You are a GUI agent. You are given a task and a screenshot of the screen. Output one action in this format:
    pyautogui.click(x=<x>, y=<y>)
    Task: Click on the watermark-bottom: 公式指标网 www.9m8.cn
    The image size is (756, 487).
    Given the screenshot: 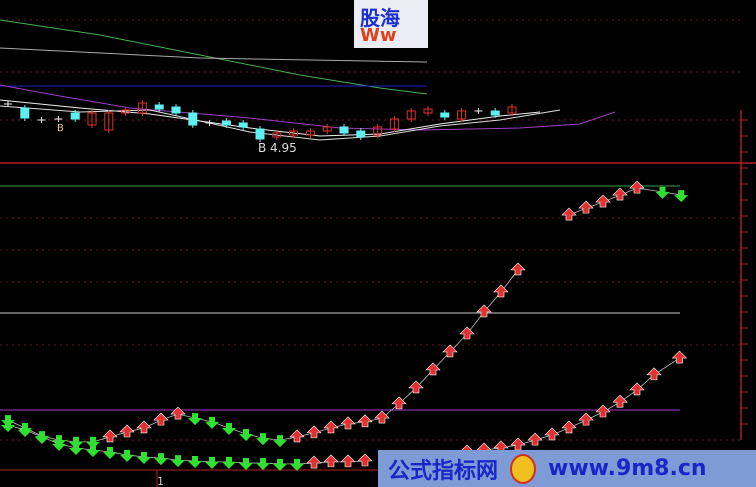 What is the action you would take?
    pyautogui.click(x=567, y=468)
    